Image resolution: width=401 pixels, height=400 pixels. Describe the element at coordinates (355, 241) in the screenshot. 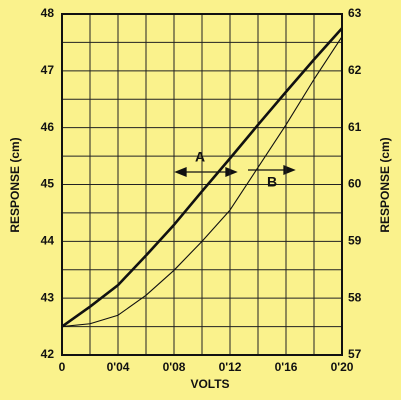

I see `y2-tick-label: 59` at that location.